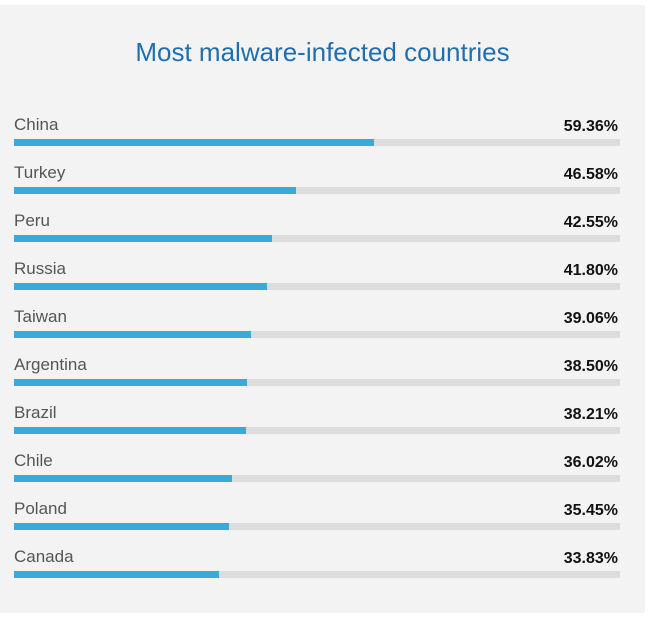  I want to click on chart-title: Most malware-infected countries, so click(322, 52).